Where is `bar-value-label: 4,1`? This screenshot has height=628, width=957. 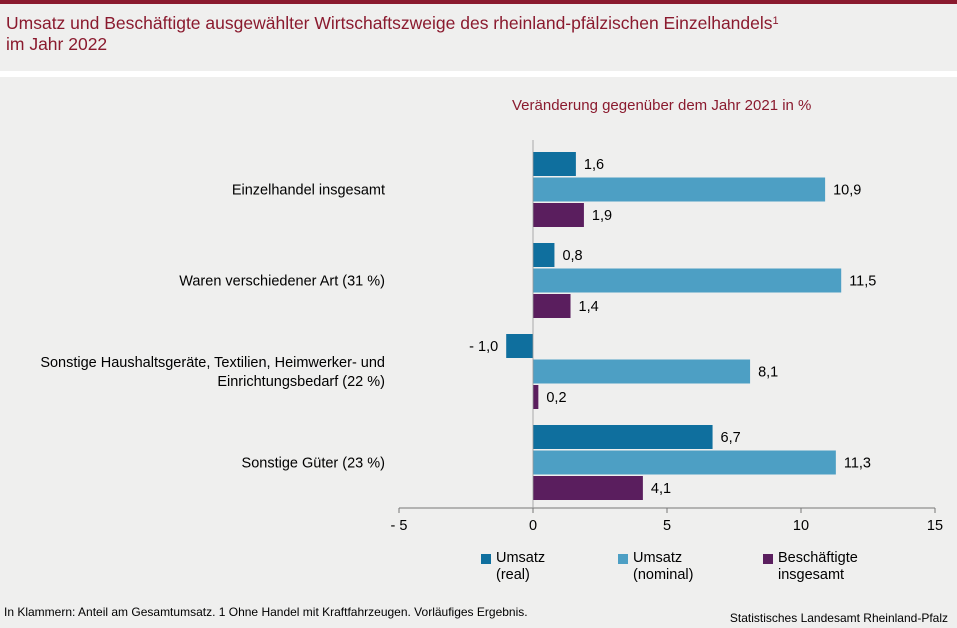
bar-value-label: 4,1 is located at coordinates (661, 489).